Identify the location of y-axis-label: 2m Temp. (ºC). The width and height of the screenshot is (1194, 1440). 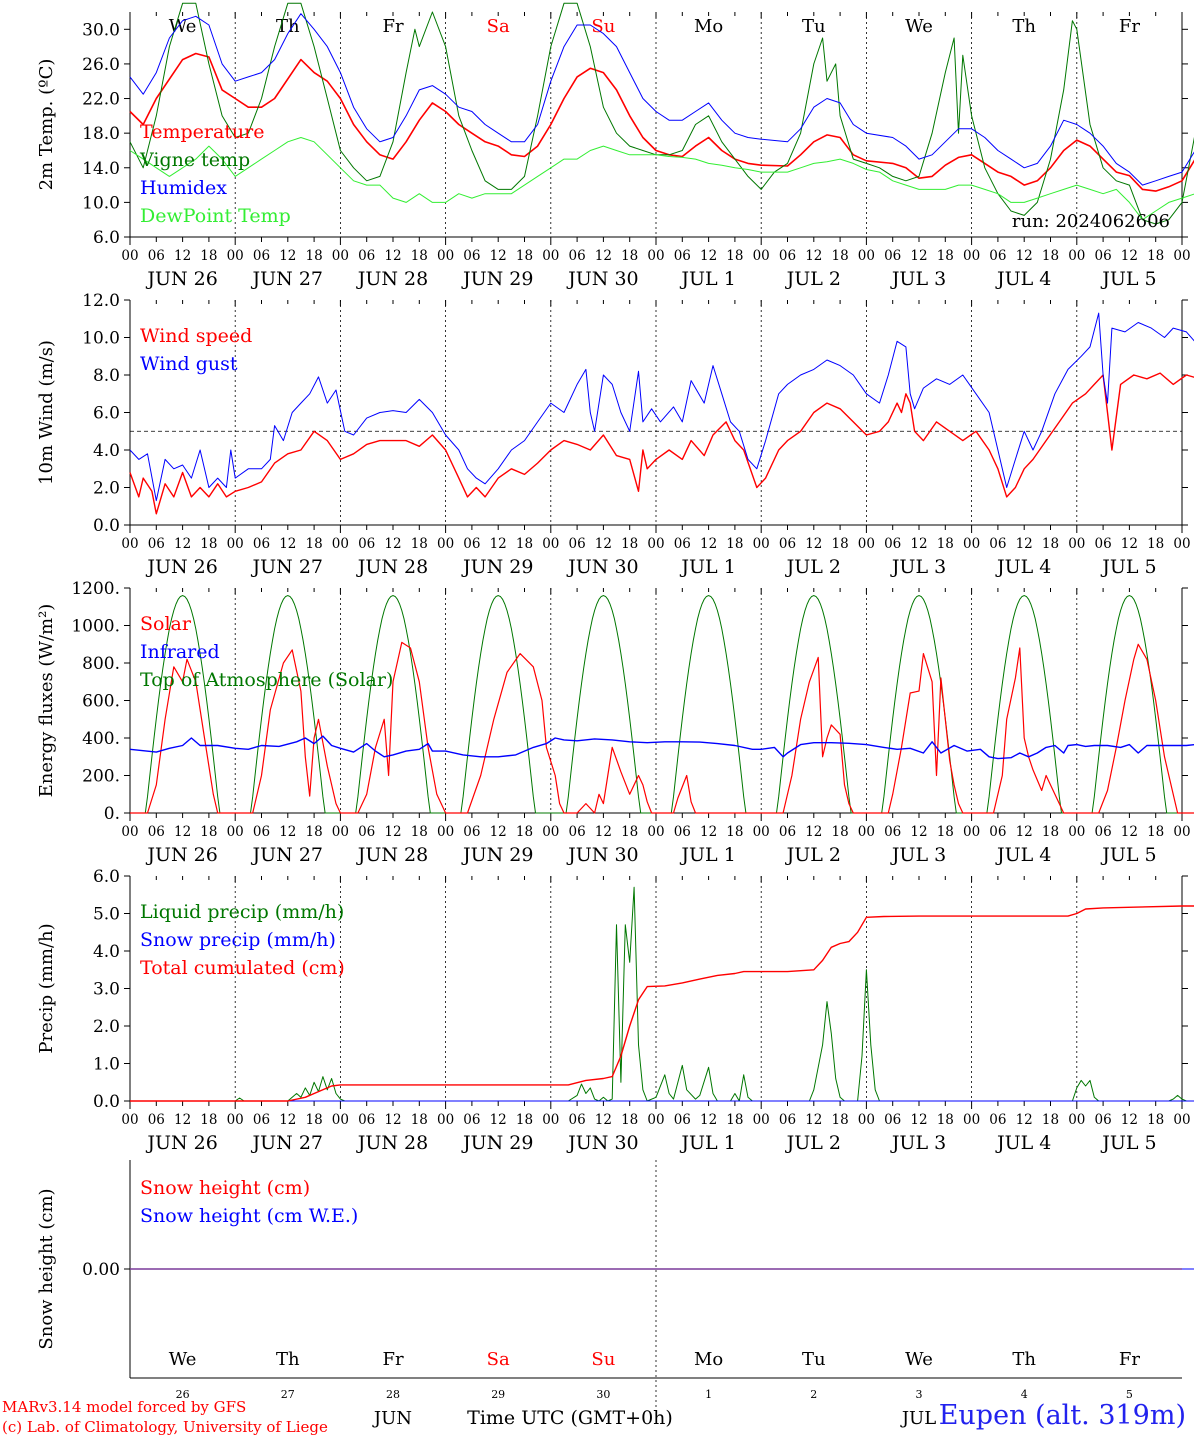
(46, 125).